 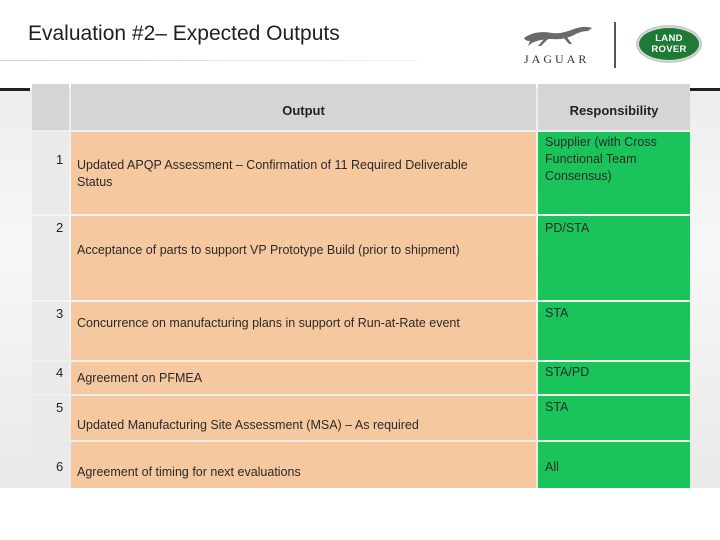 I want to click on title-underline, so click(x=210, y=60).